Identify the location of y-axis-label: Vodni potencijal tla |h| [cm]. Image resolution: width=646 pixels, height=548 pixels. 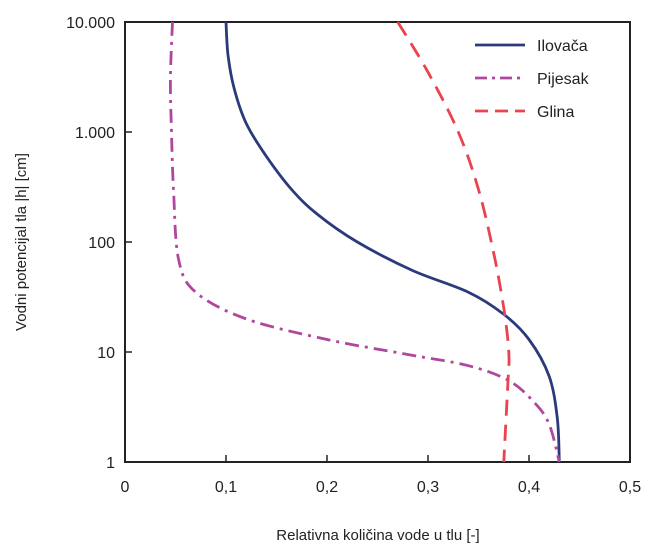
(21, 242).